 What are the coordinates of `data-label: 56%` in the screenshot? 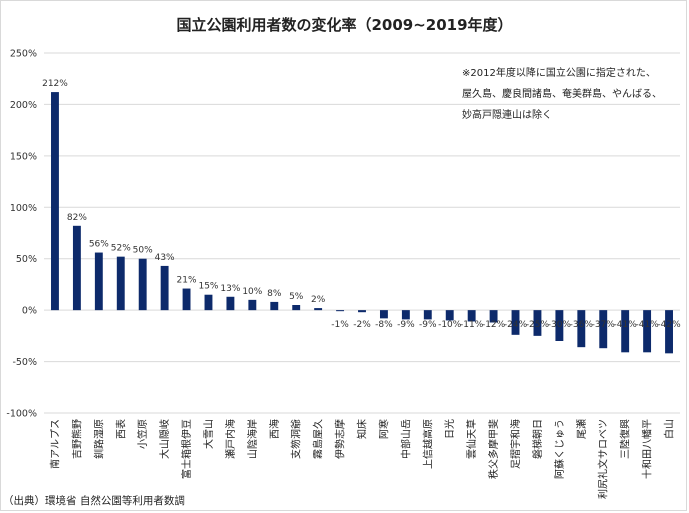 It's located at (99, 245).